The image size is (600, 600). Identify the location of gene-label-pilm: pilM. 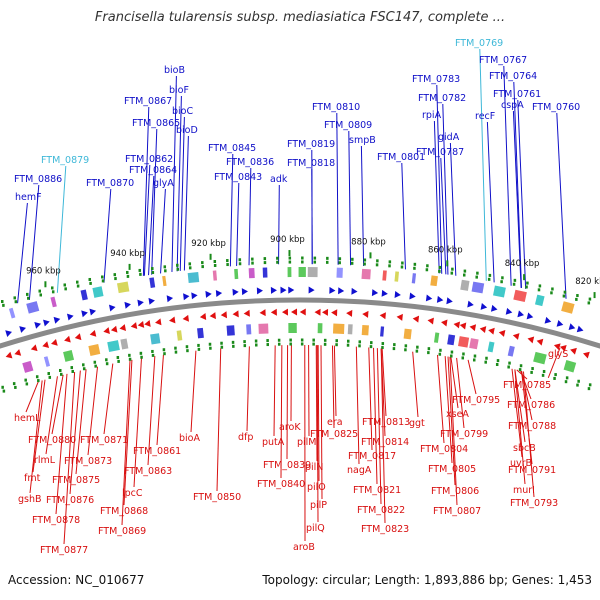
(307, 442).